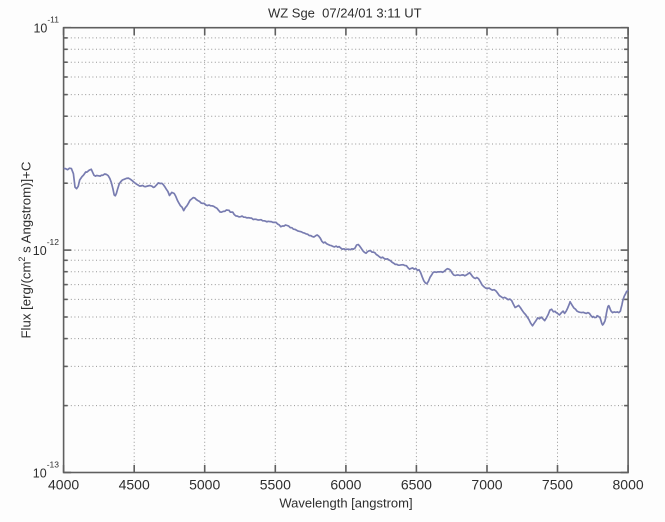 The image size is (665, 522). I want to click on svg-text: 5000, so click(204, 485).